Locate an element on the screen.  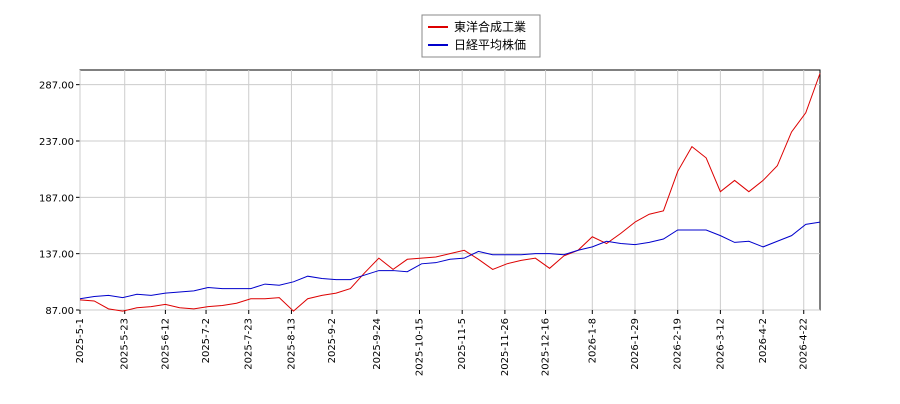
x-tick-label: 2026-4-22 is located at coordinates (804, 344).